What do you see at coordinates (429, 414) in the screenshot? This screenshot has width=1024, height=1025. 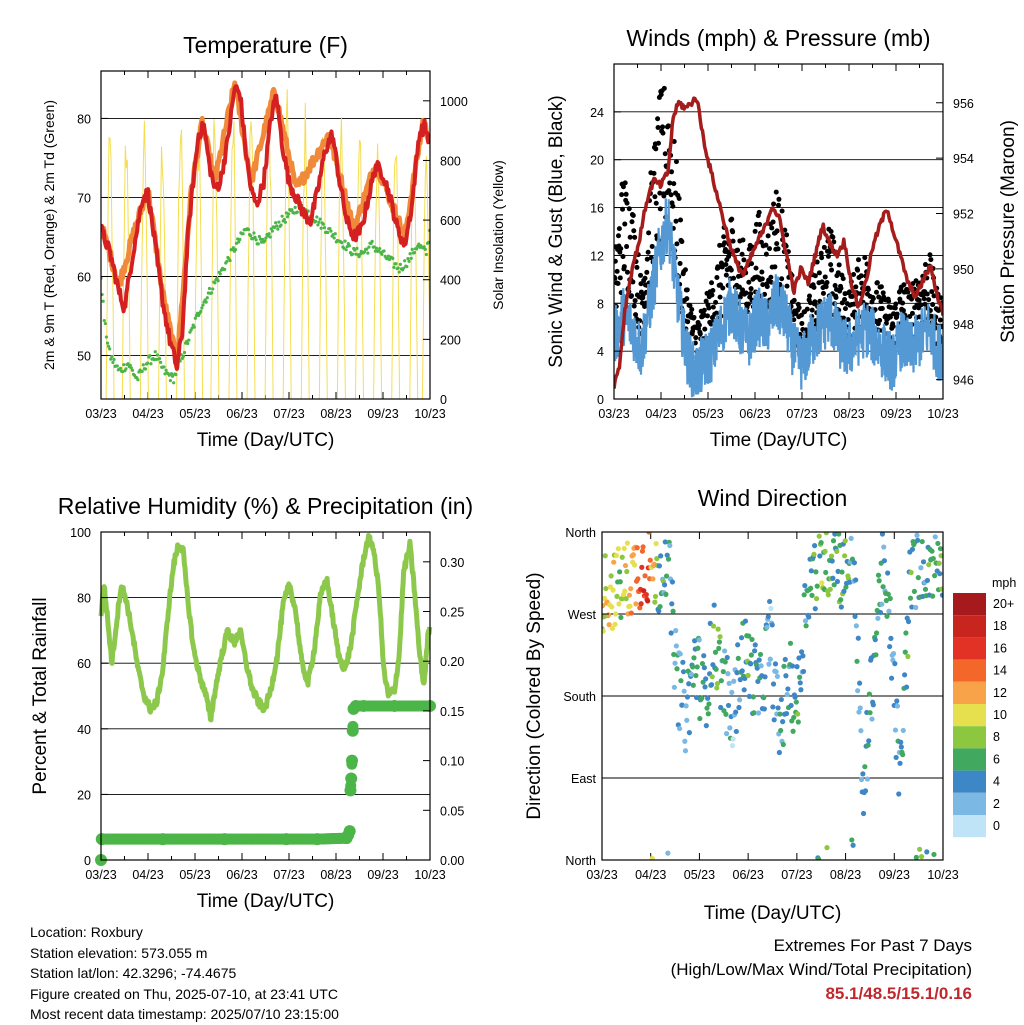 I see `x-tick-label: 10/23` at bounding box center [429, 414].